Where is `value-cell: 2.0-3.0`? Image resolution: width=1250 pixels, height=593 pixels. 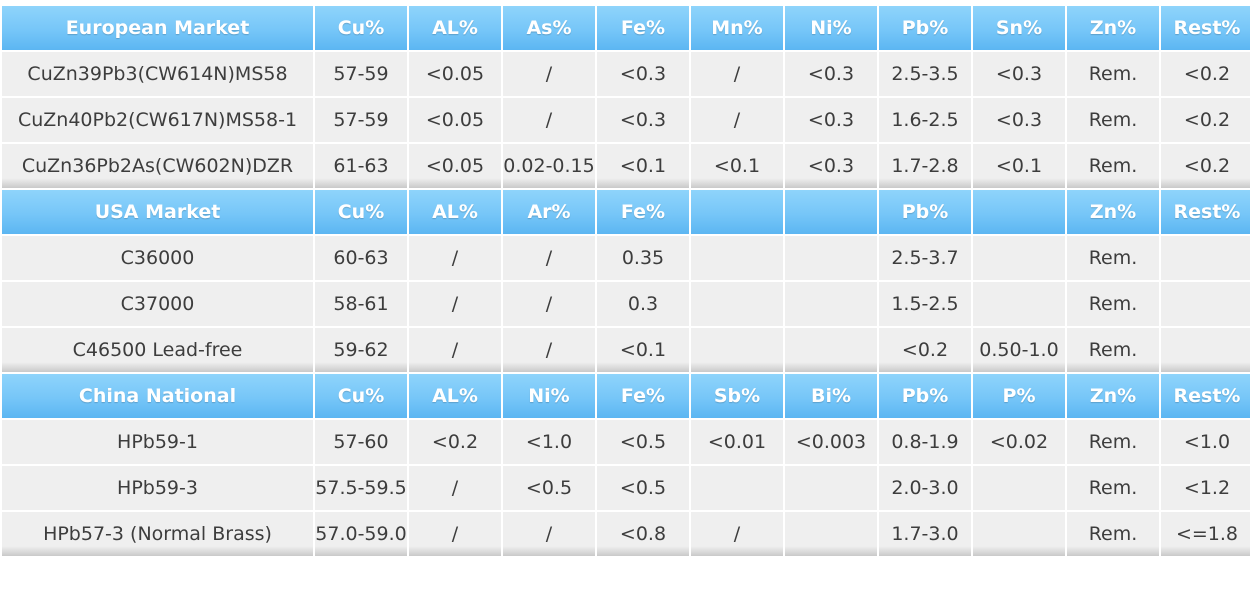 value-cell: 2.0-3.0 is located at coordinates (925, 488).